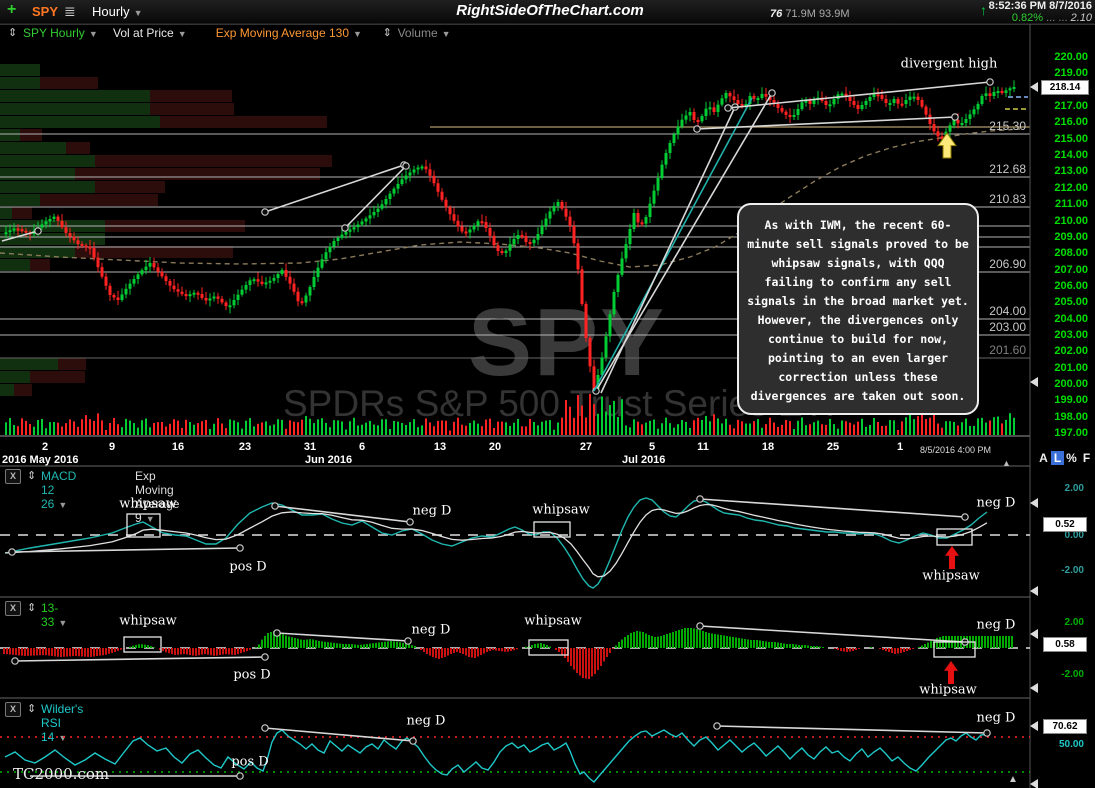 The width and height of the screenshot is (1095, 788). Describe the element at coordinates (117, 12) in the screenshot. I see `timeframe-dropdown: Hourly ▼` at that location.